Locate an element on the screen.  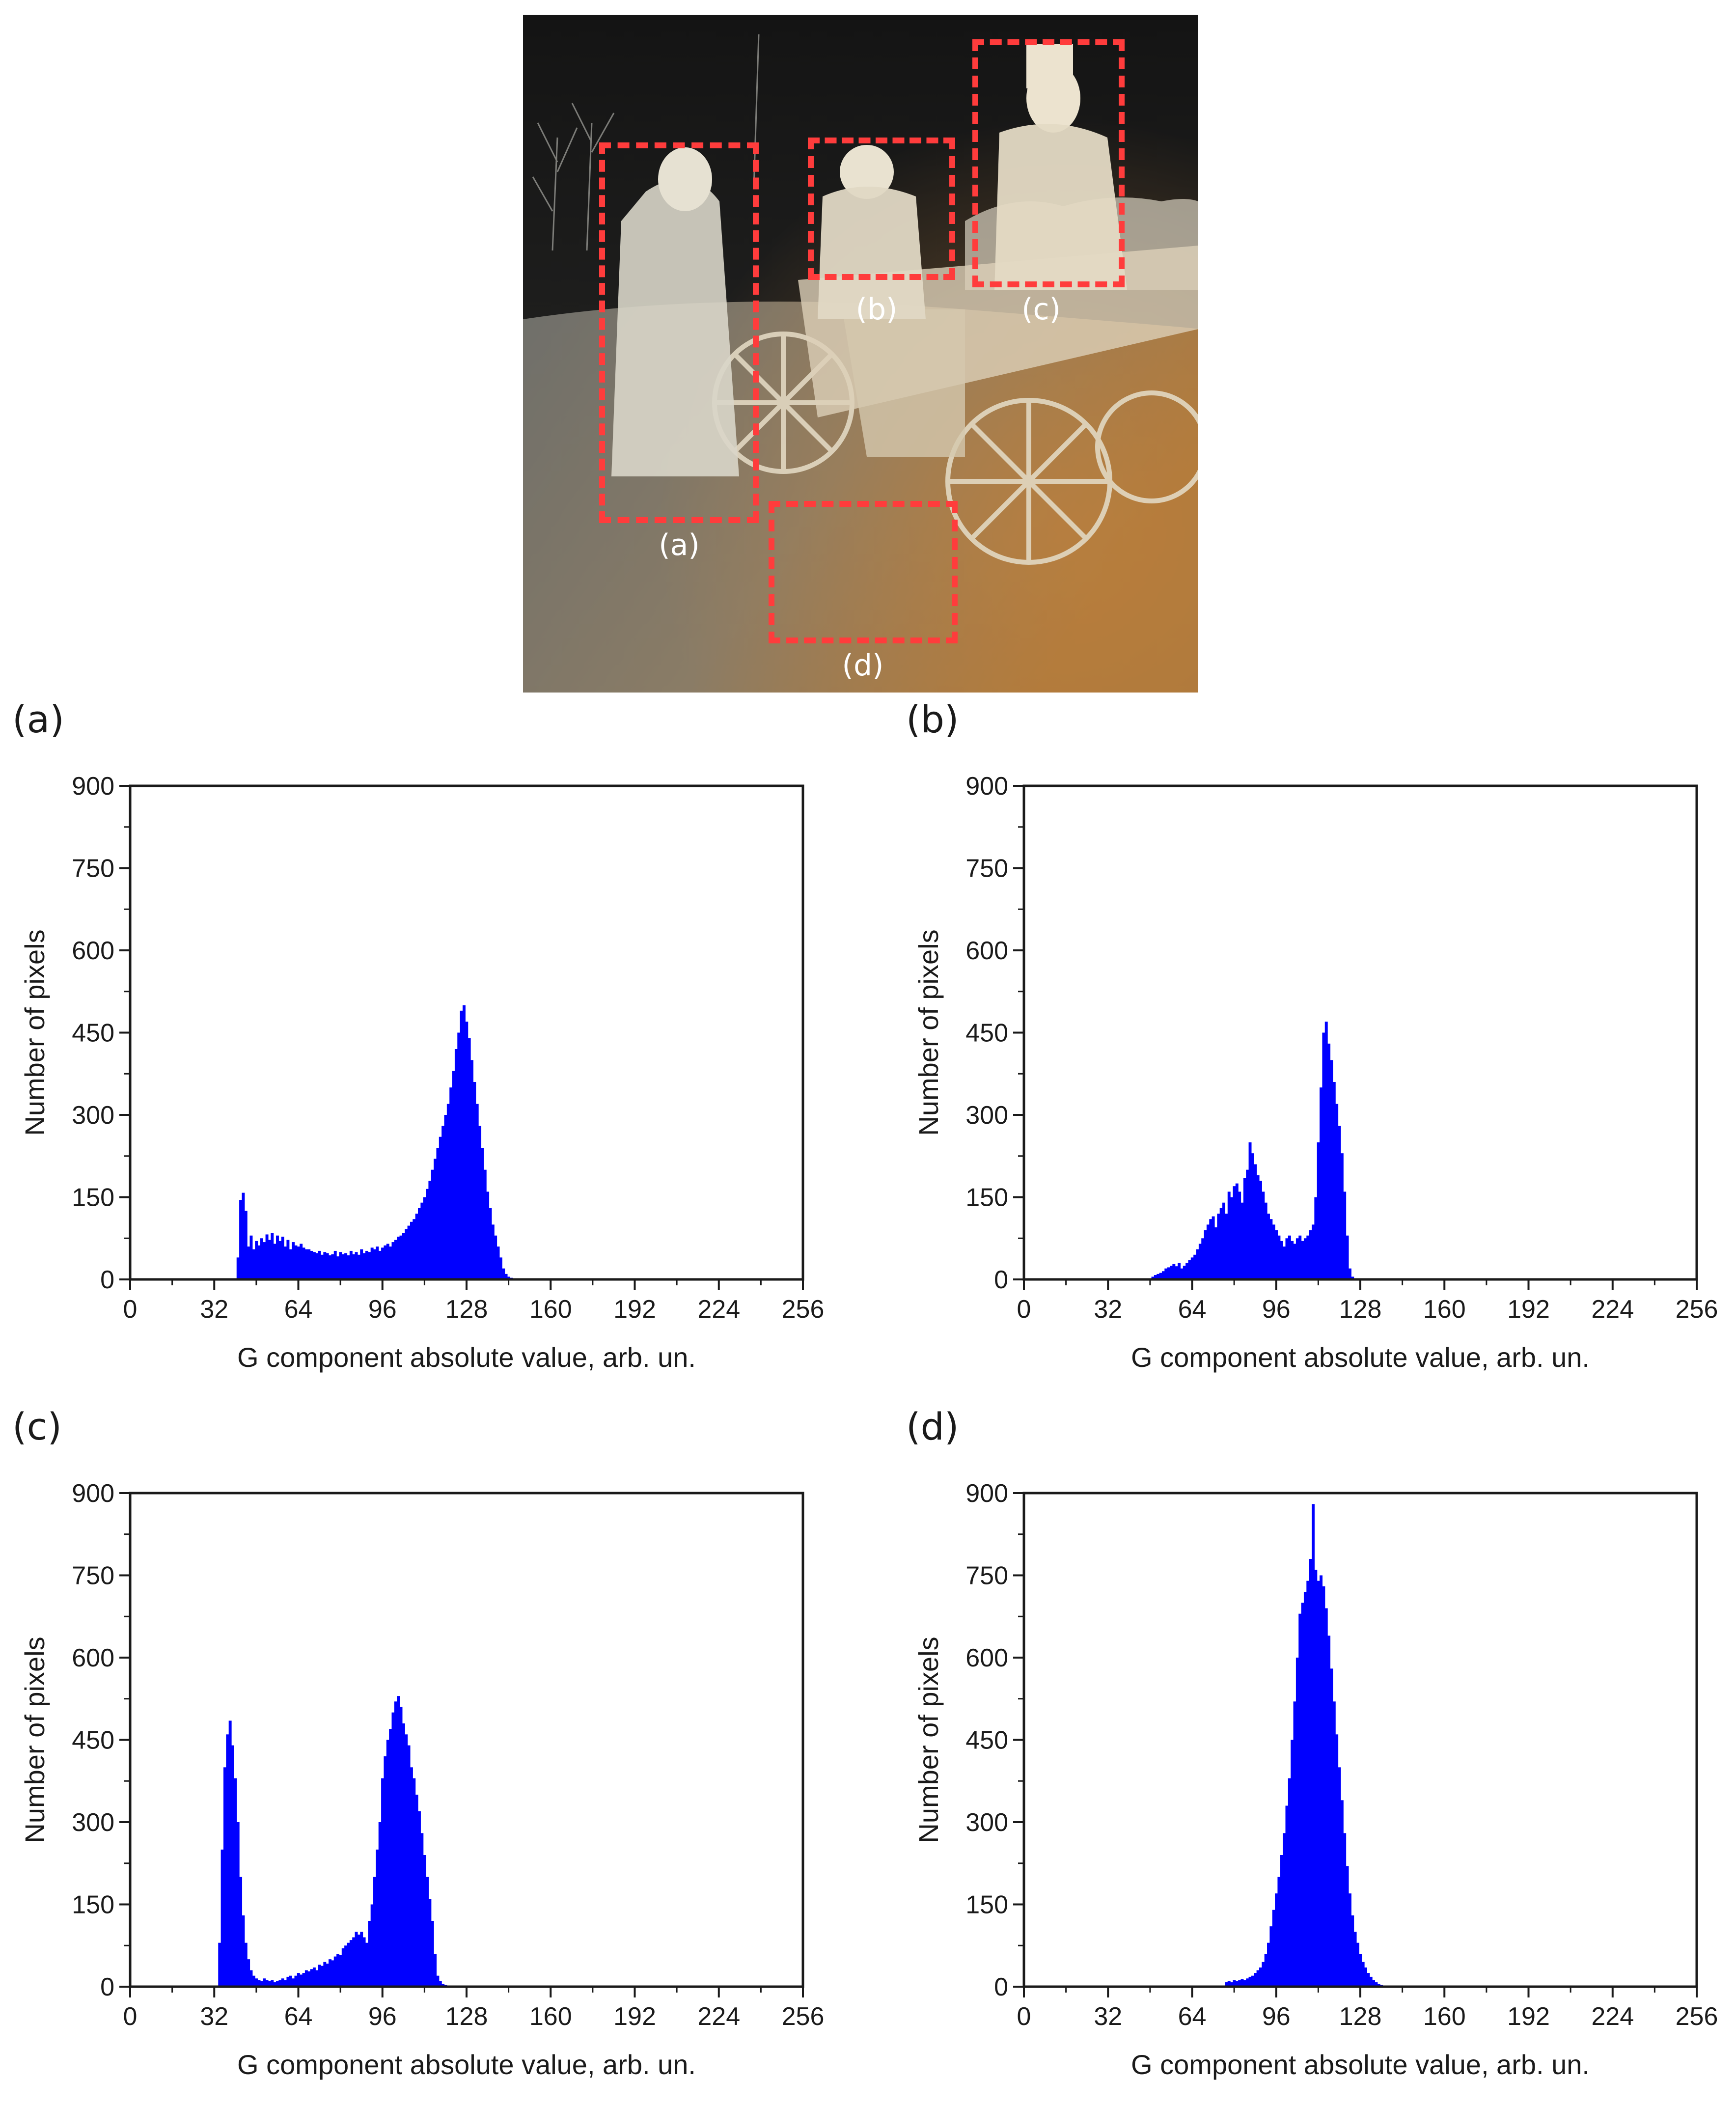
y-tick-label: 750 is located at coordinates (93, 869).